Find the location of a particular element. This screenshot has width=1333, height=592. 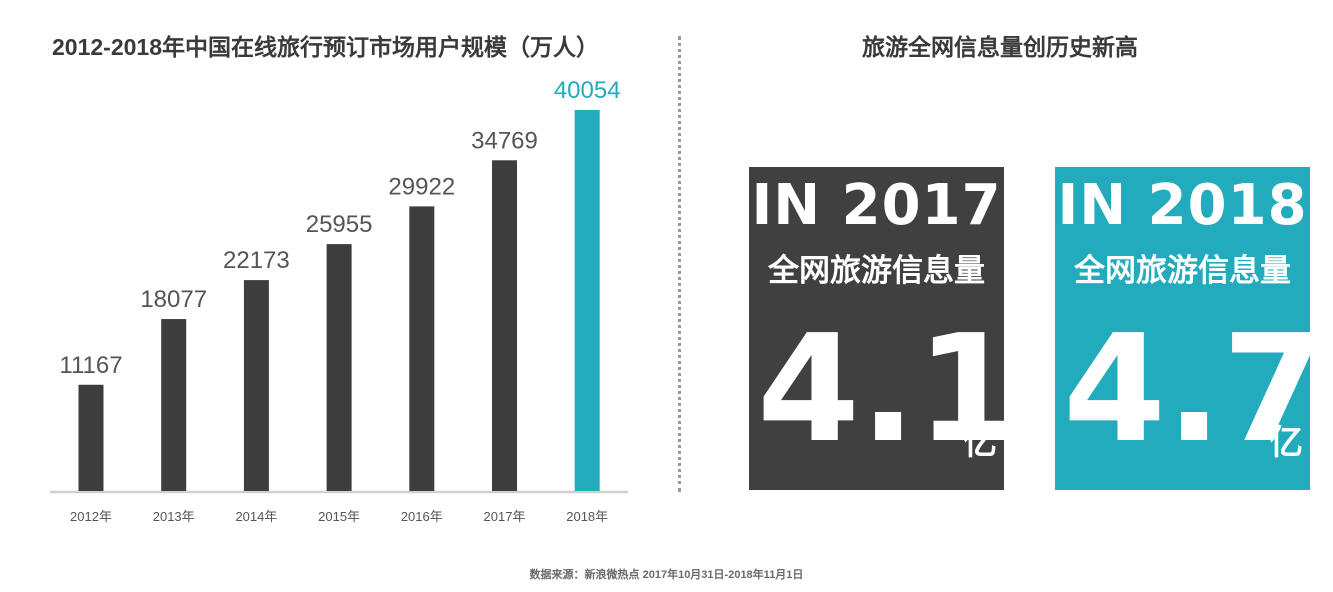

dotted-divider is located at coordinates (679, 264).